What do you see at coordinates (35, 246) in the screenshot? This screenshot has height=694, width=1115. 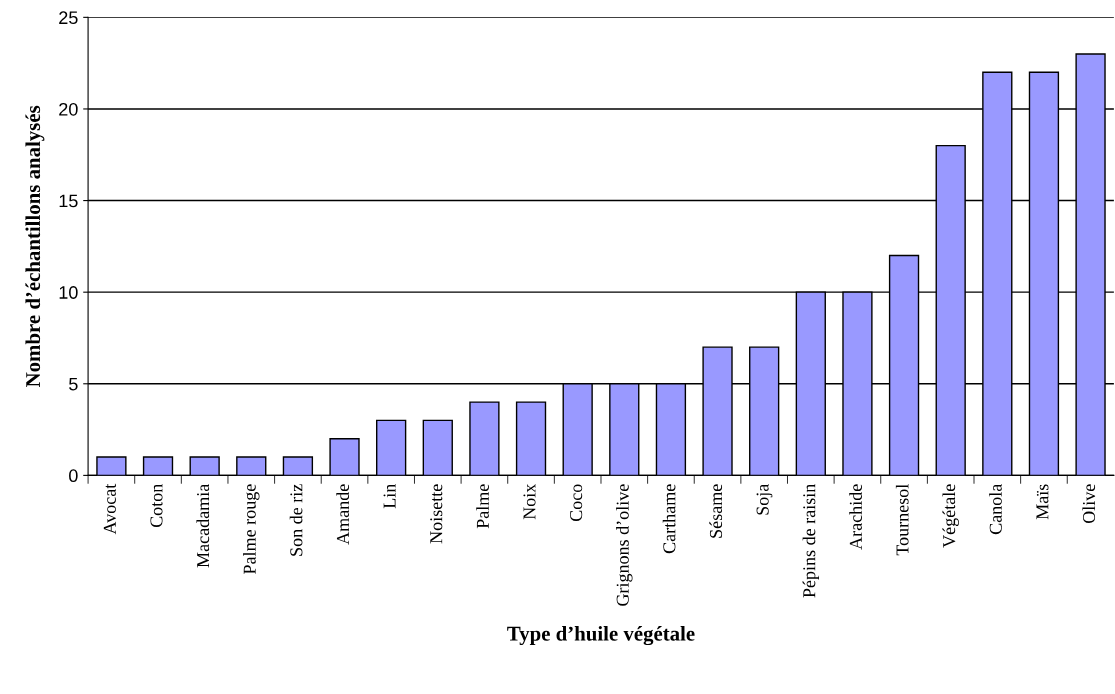 I see `y-axis-title: Nombre d’échantillons analysés` at bounding box center [35, 246].